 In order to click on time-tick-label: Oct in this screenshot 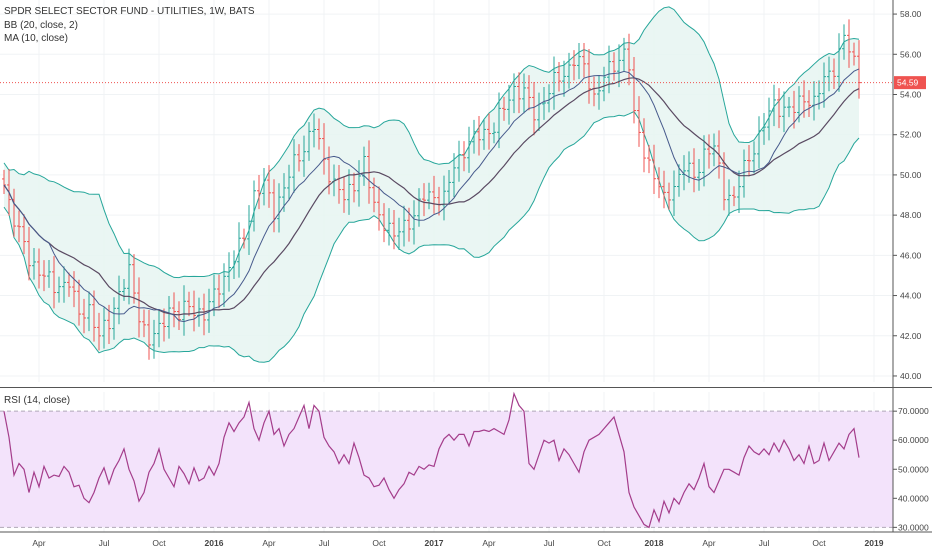, I will do `click(819, 543)`.